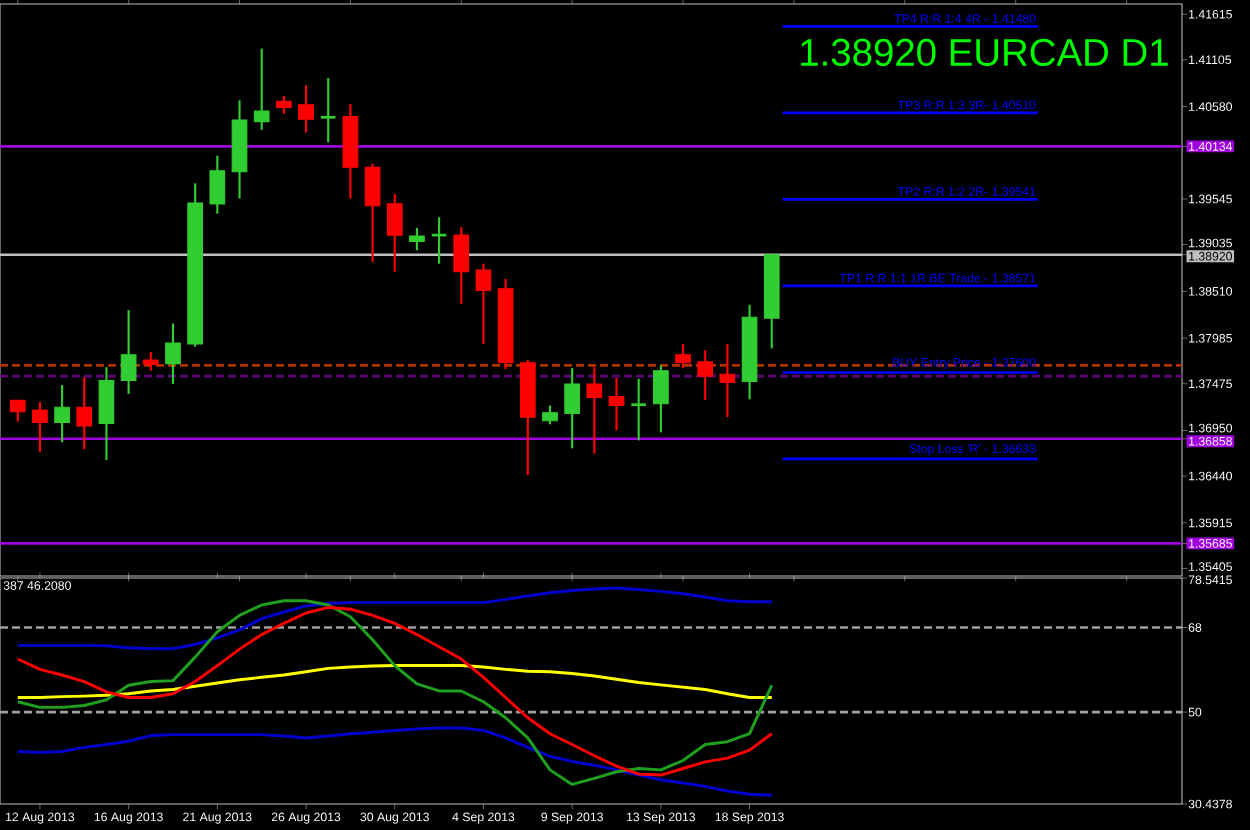 The image size is (1250, 830). I want to click on text: 1.38920 EURCAD D1, so click(984, 52).